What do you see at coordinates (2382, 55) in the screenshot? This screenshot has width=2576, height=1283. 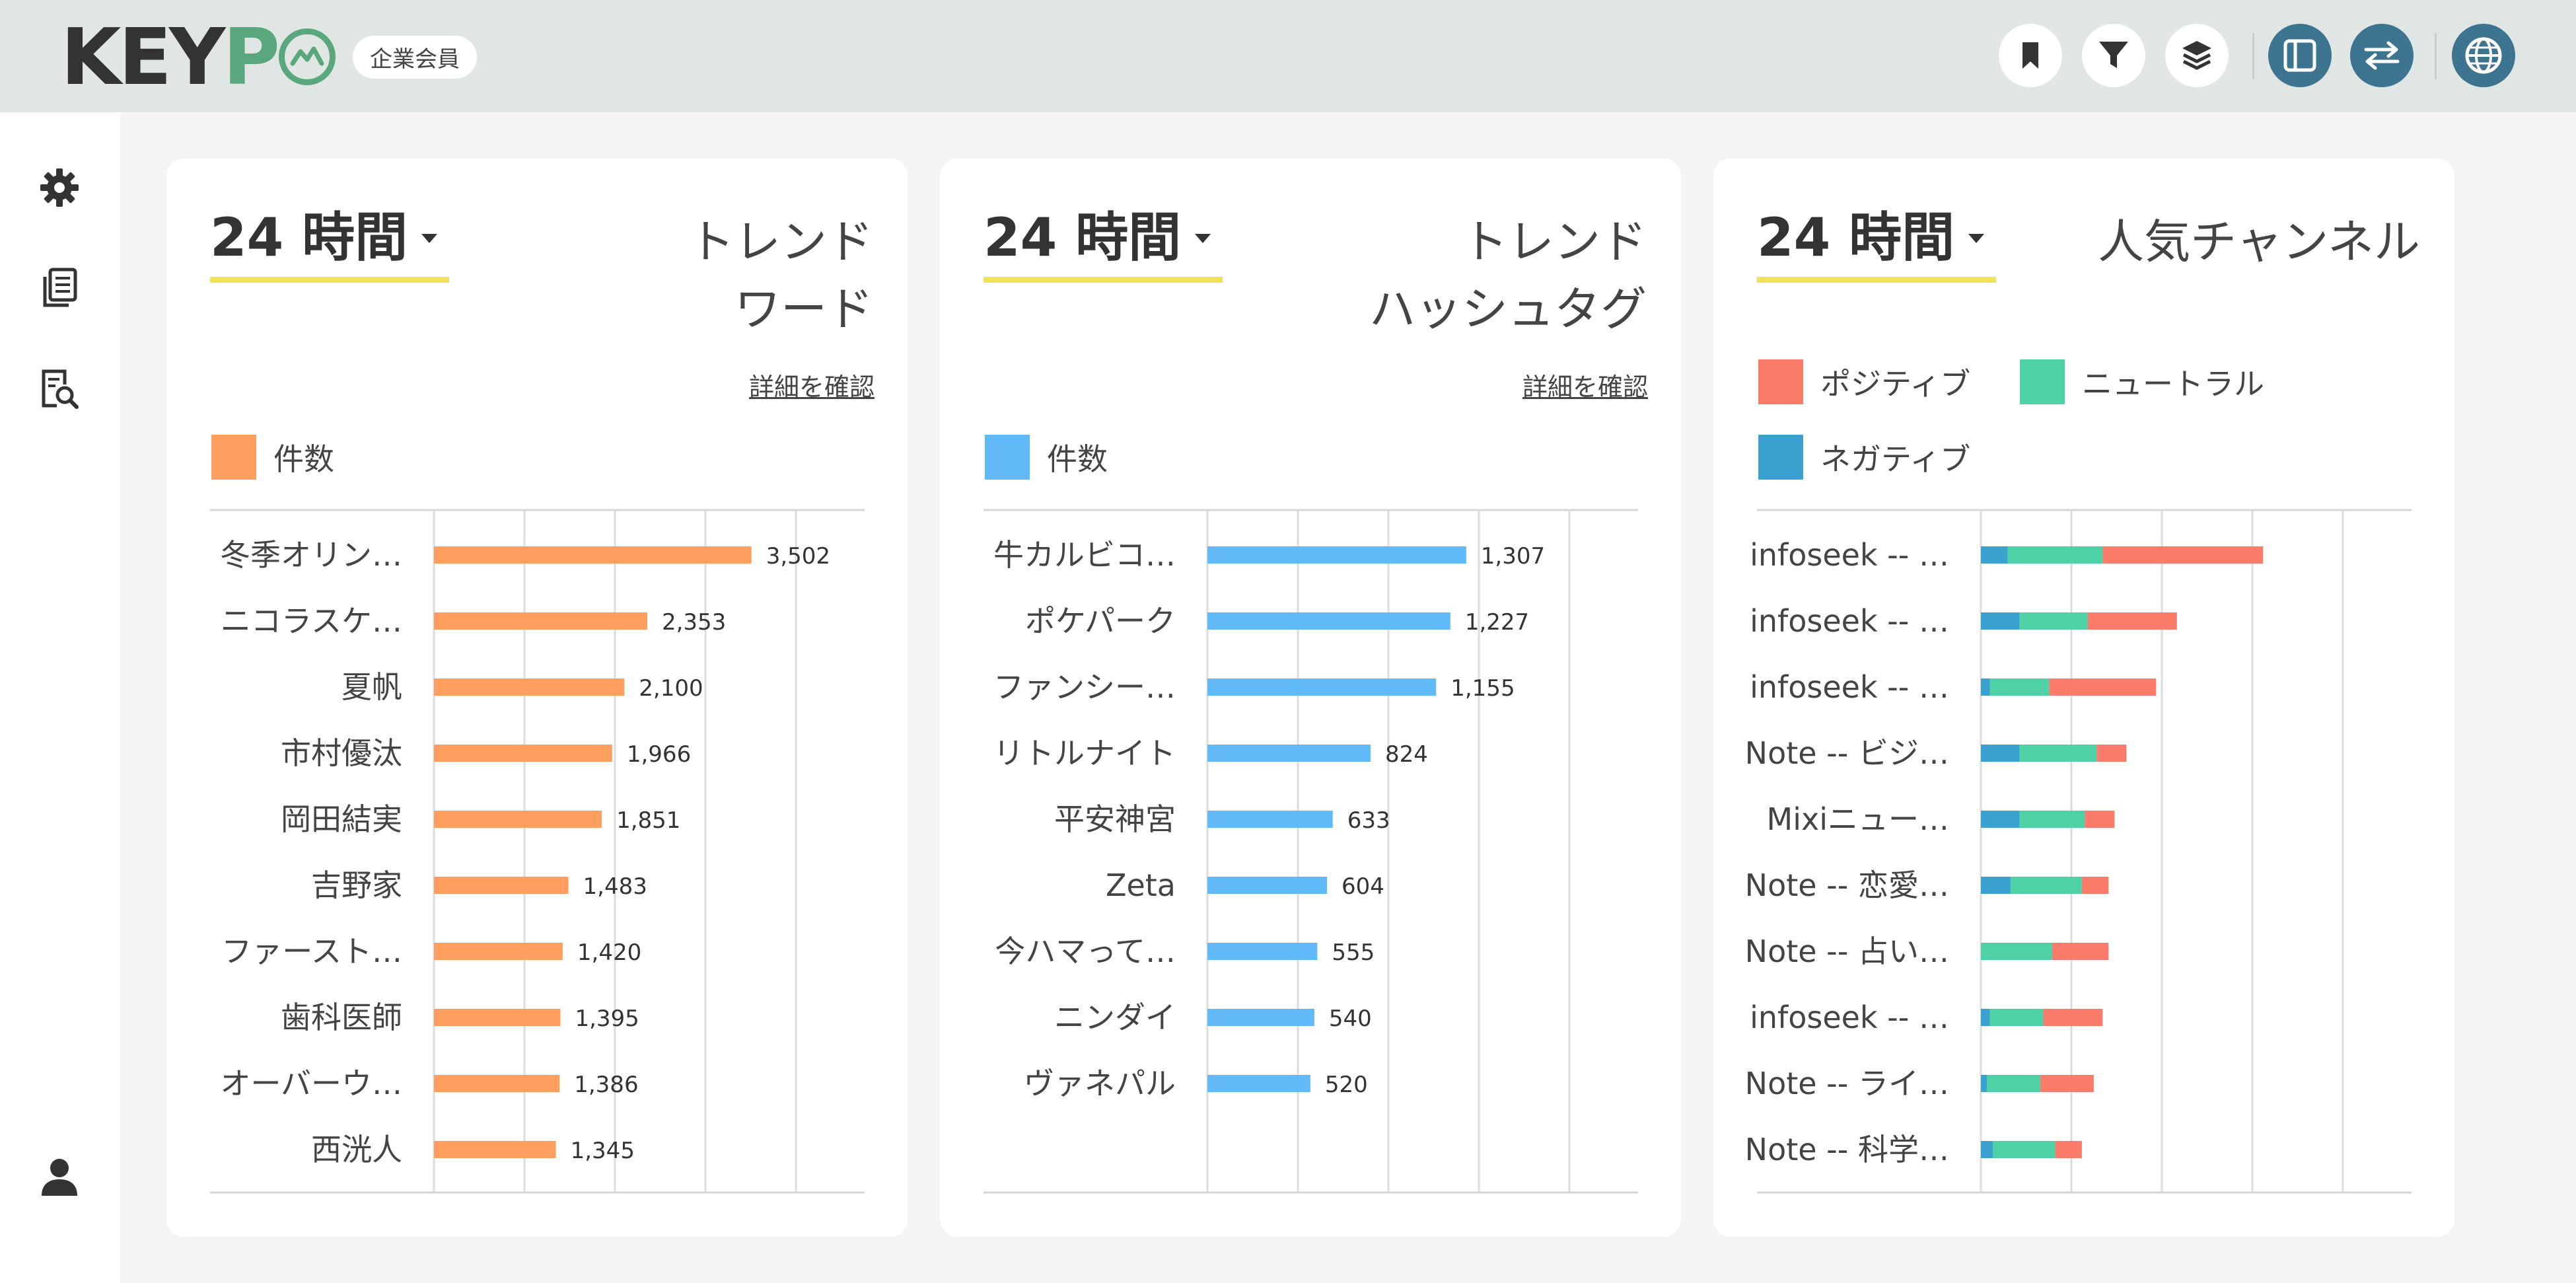 I see `swap-button` at bounding box center [2382, 55].